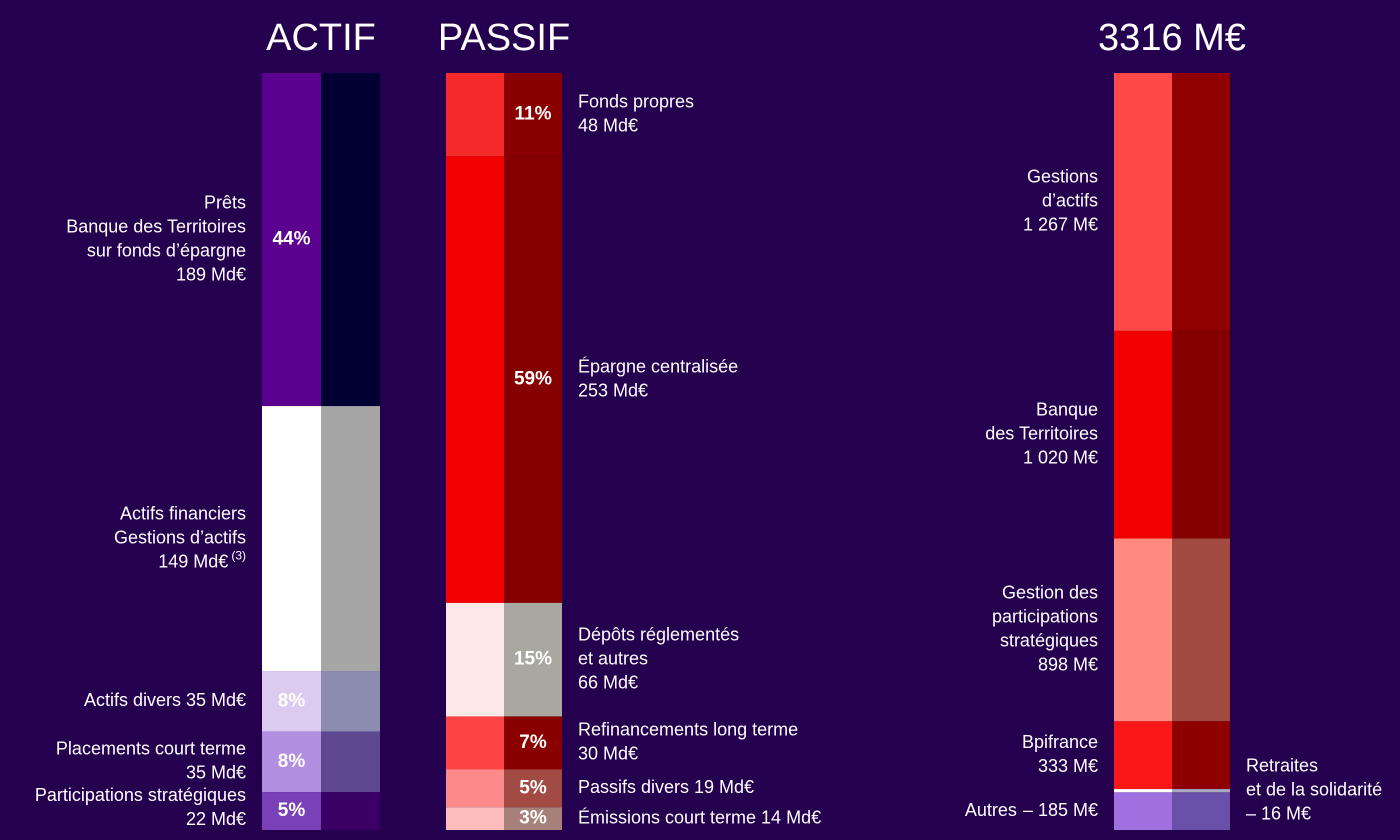 The width and height of the screenshot is (1400, 840). I want to click on percent-label: 15%, so click(533, 659).